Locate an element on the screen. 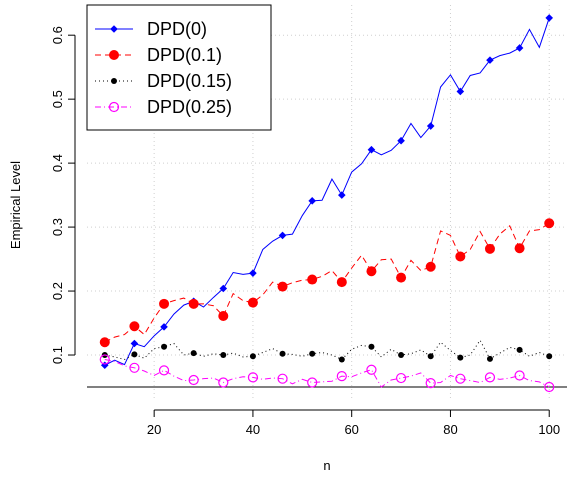  y-tick-label: 0.1 is located at coordinates (57, 355).